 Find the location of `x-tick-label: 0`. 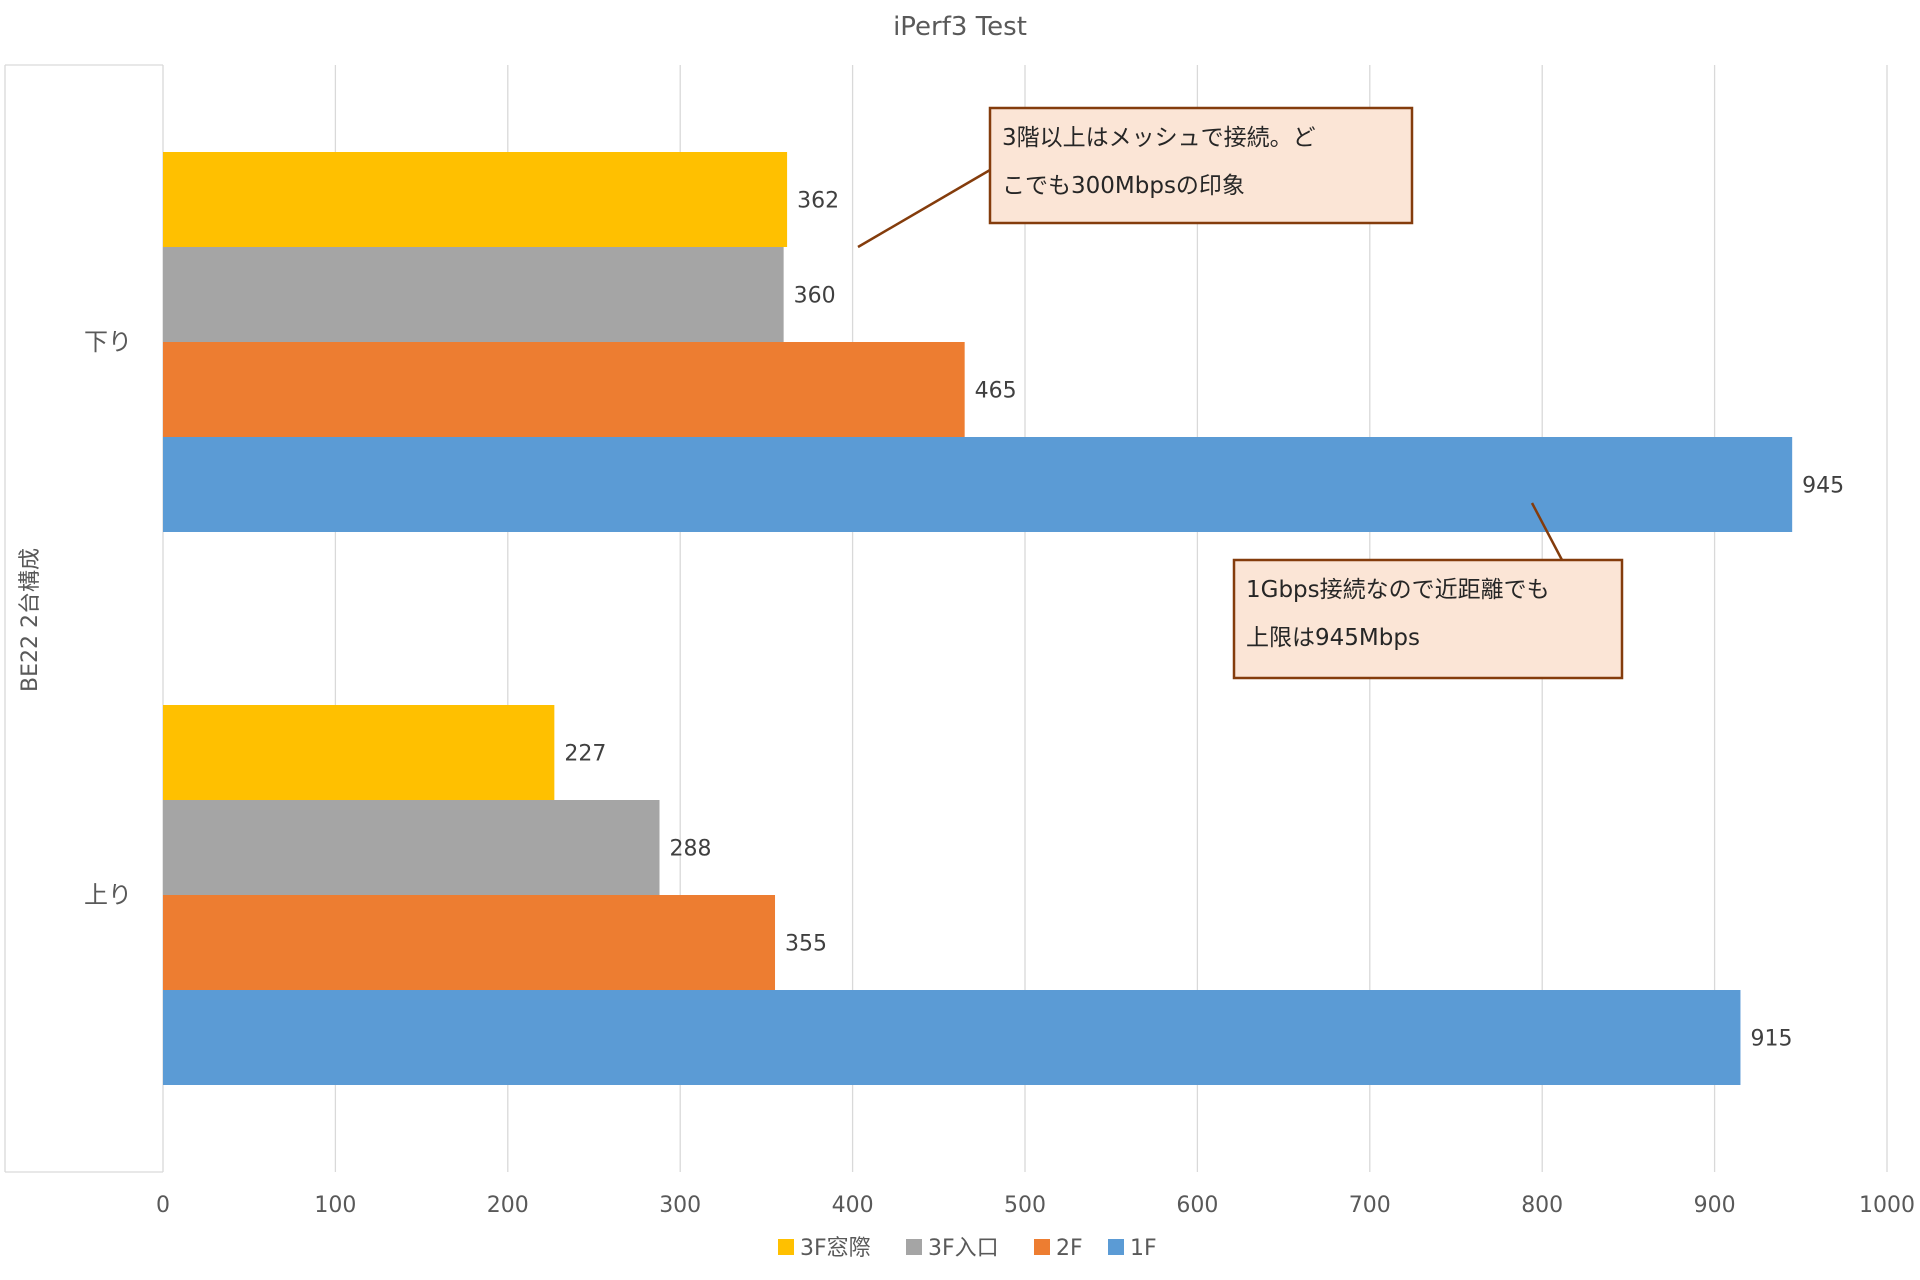

x-tick-label: 0 is located at coordinates (163, 1205).